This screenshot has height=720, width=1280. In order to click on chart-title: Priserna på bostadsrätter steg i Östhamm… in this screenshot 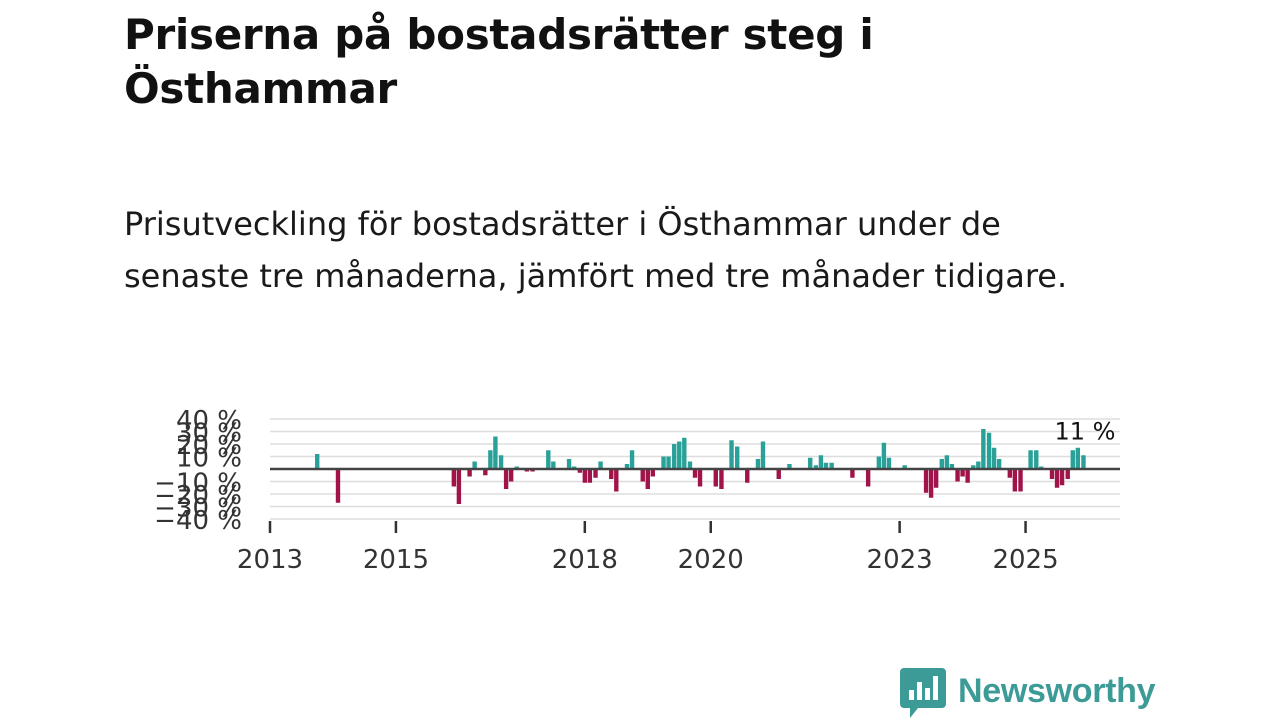, I will do `click(499, 61)`.